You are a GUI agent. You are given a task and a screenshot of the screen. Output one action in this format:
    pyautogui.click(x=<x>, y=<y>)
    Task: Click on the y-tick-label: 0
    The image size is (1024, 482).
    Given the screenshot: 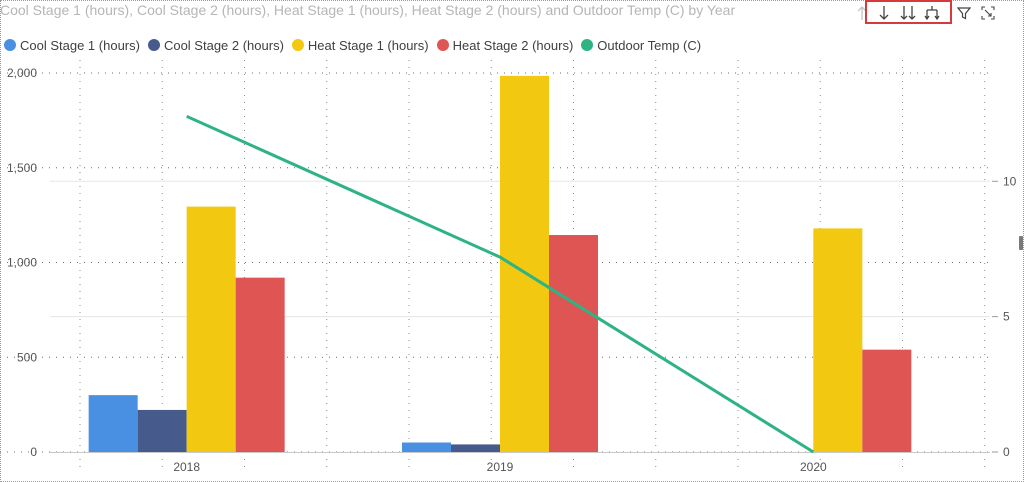 What is the action you would take?
    pyautogui.click(x=33, y=452)
    